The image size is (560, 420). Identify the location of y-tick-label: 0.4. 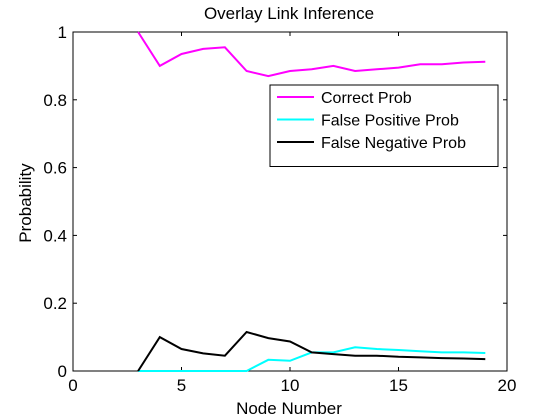
(55, 235).